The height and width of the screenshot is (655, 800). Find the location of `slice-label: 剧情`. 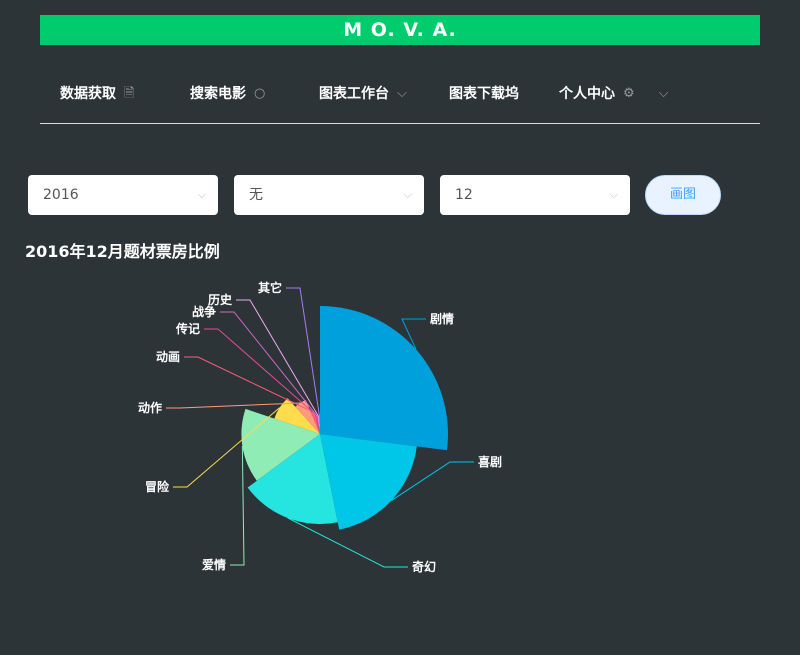

slice-label: 剧情 is located at coordinates (442, 318).